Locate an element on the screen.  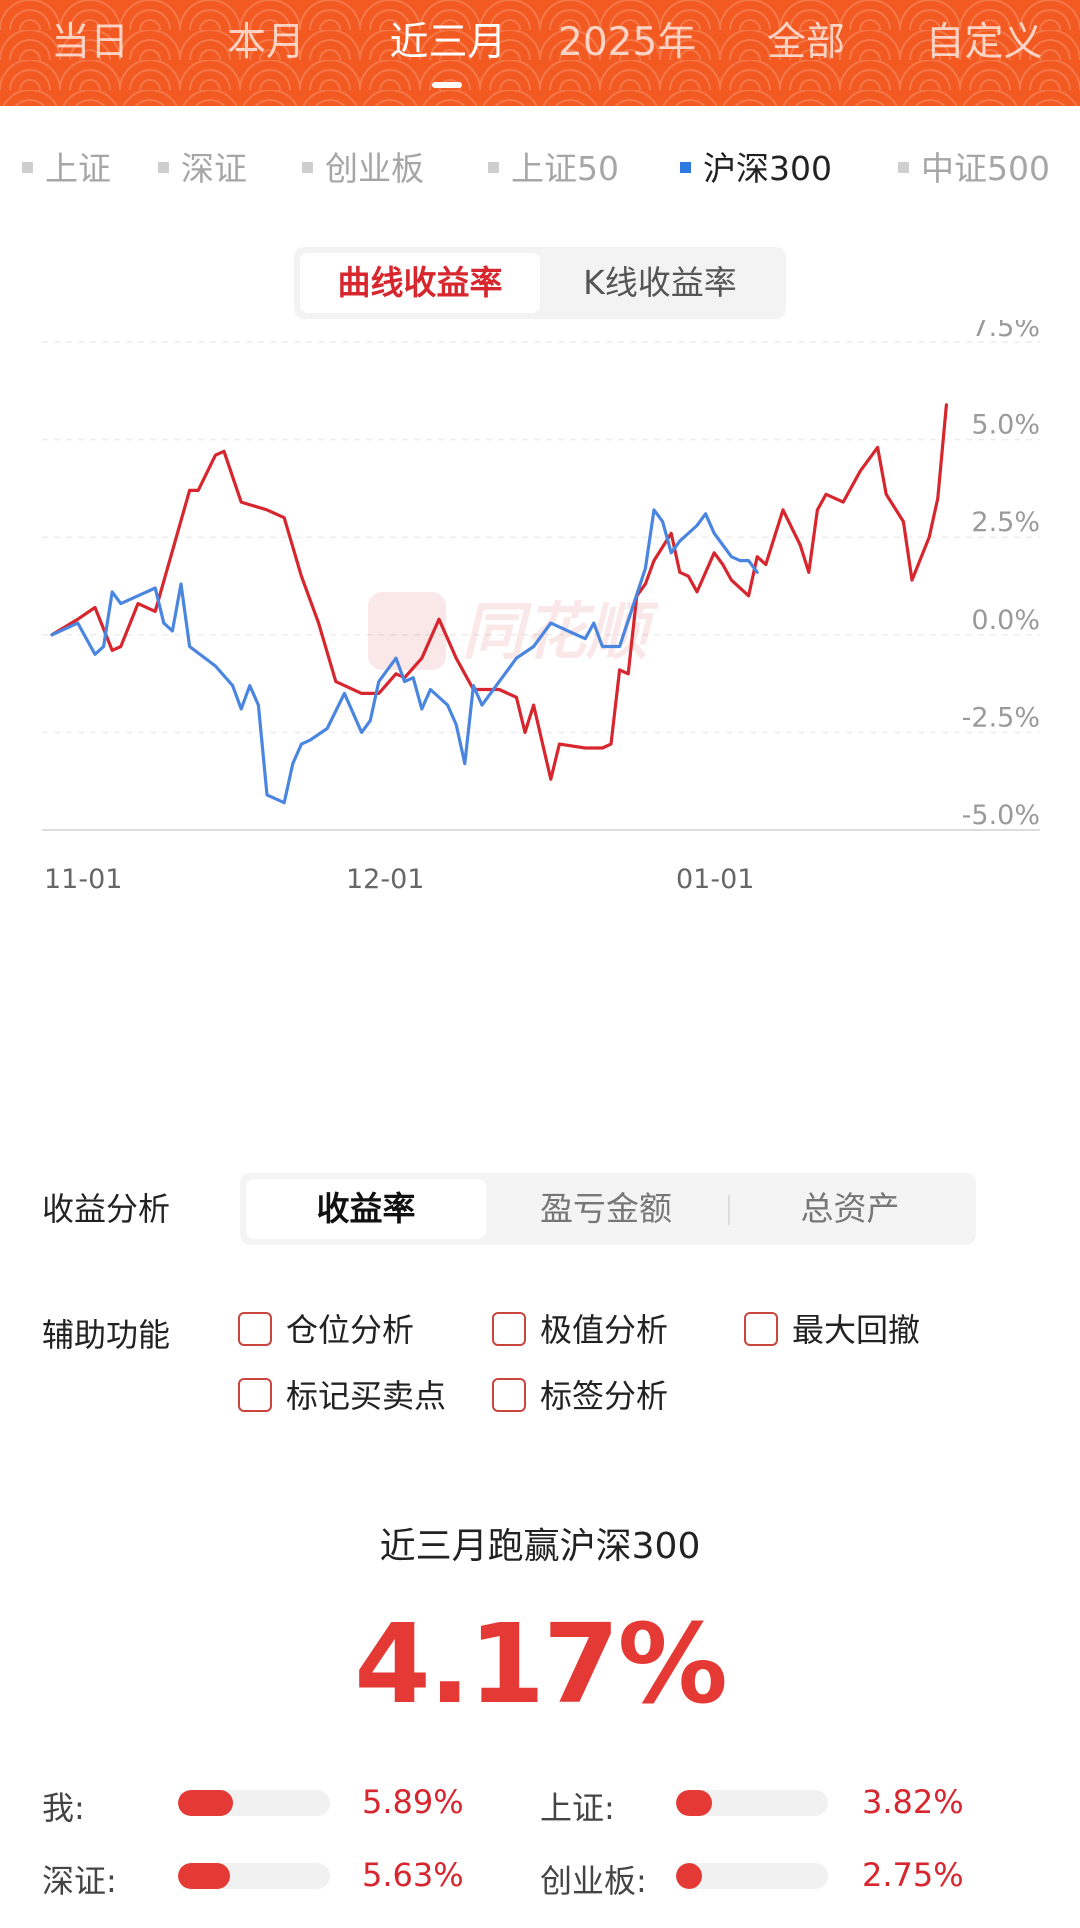
index-tab-label: 沪深300 is located at coordinates (767, 168).